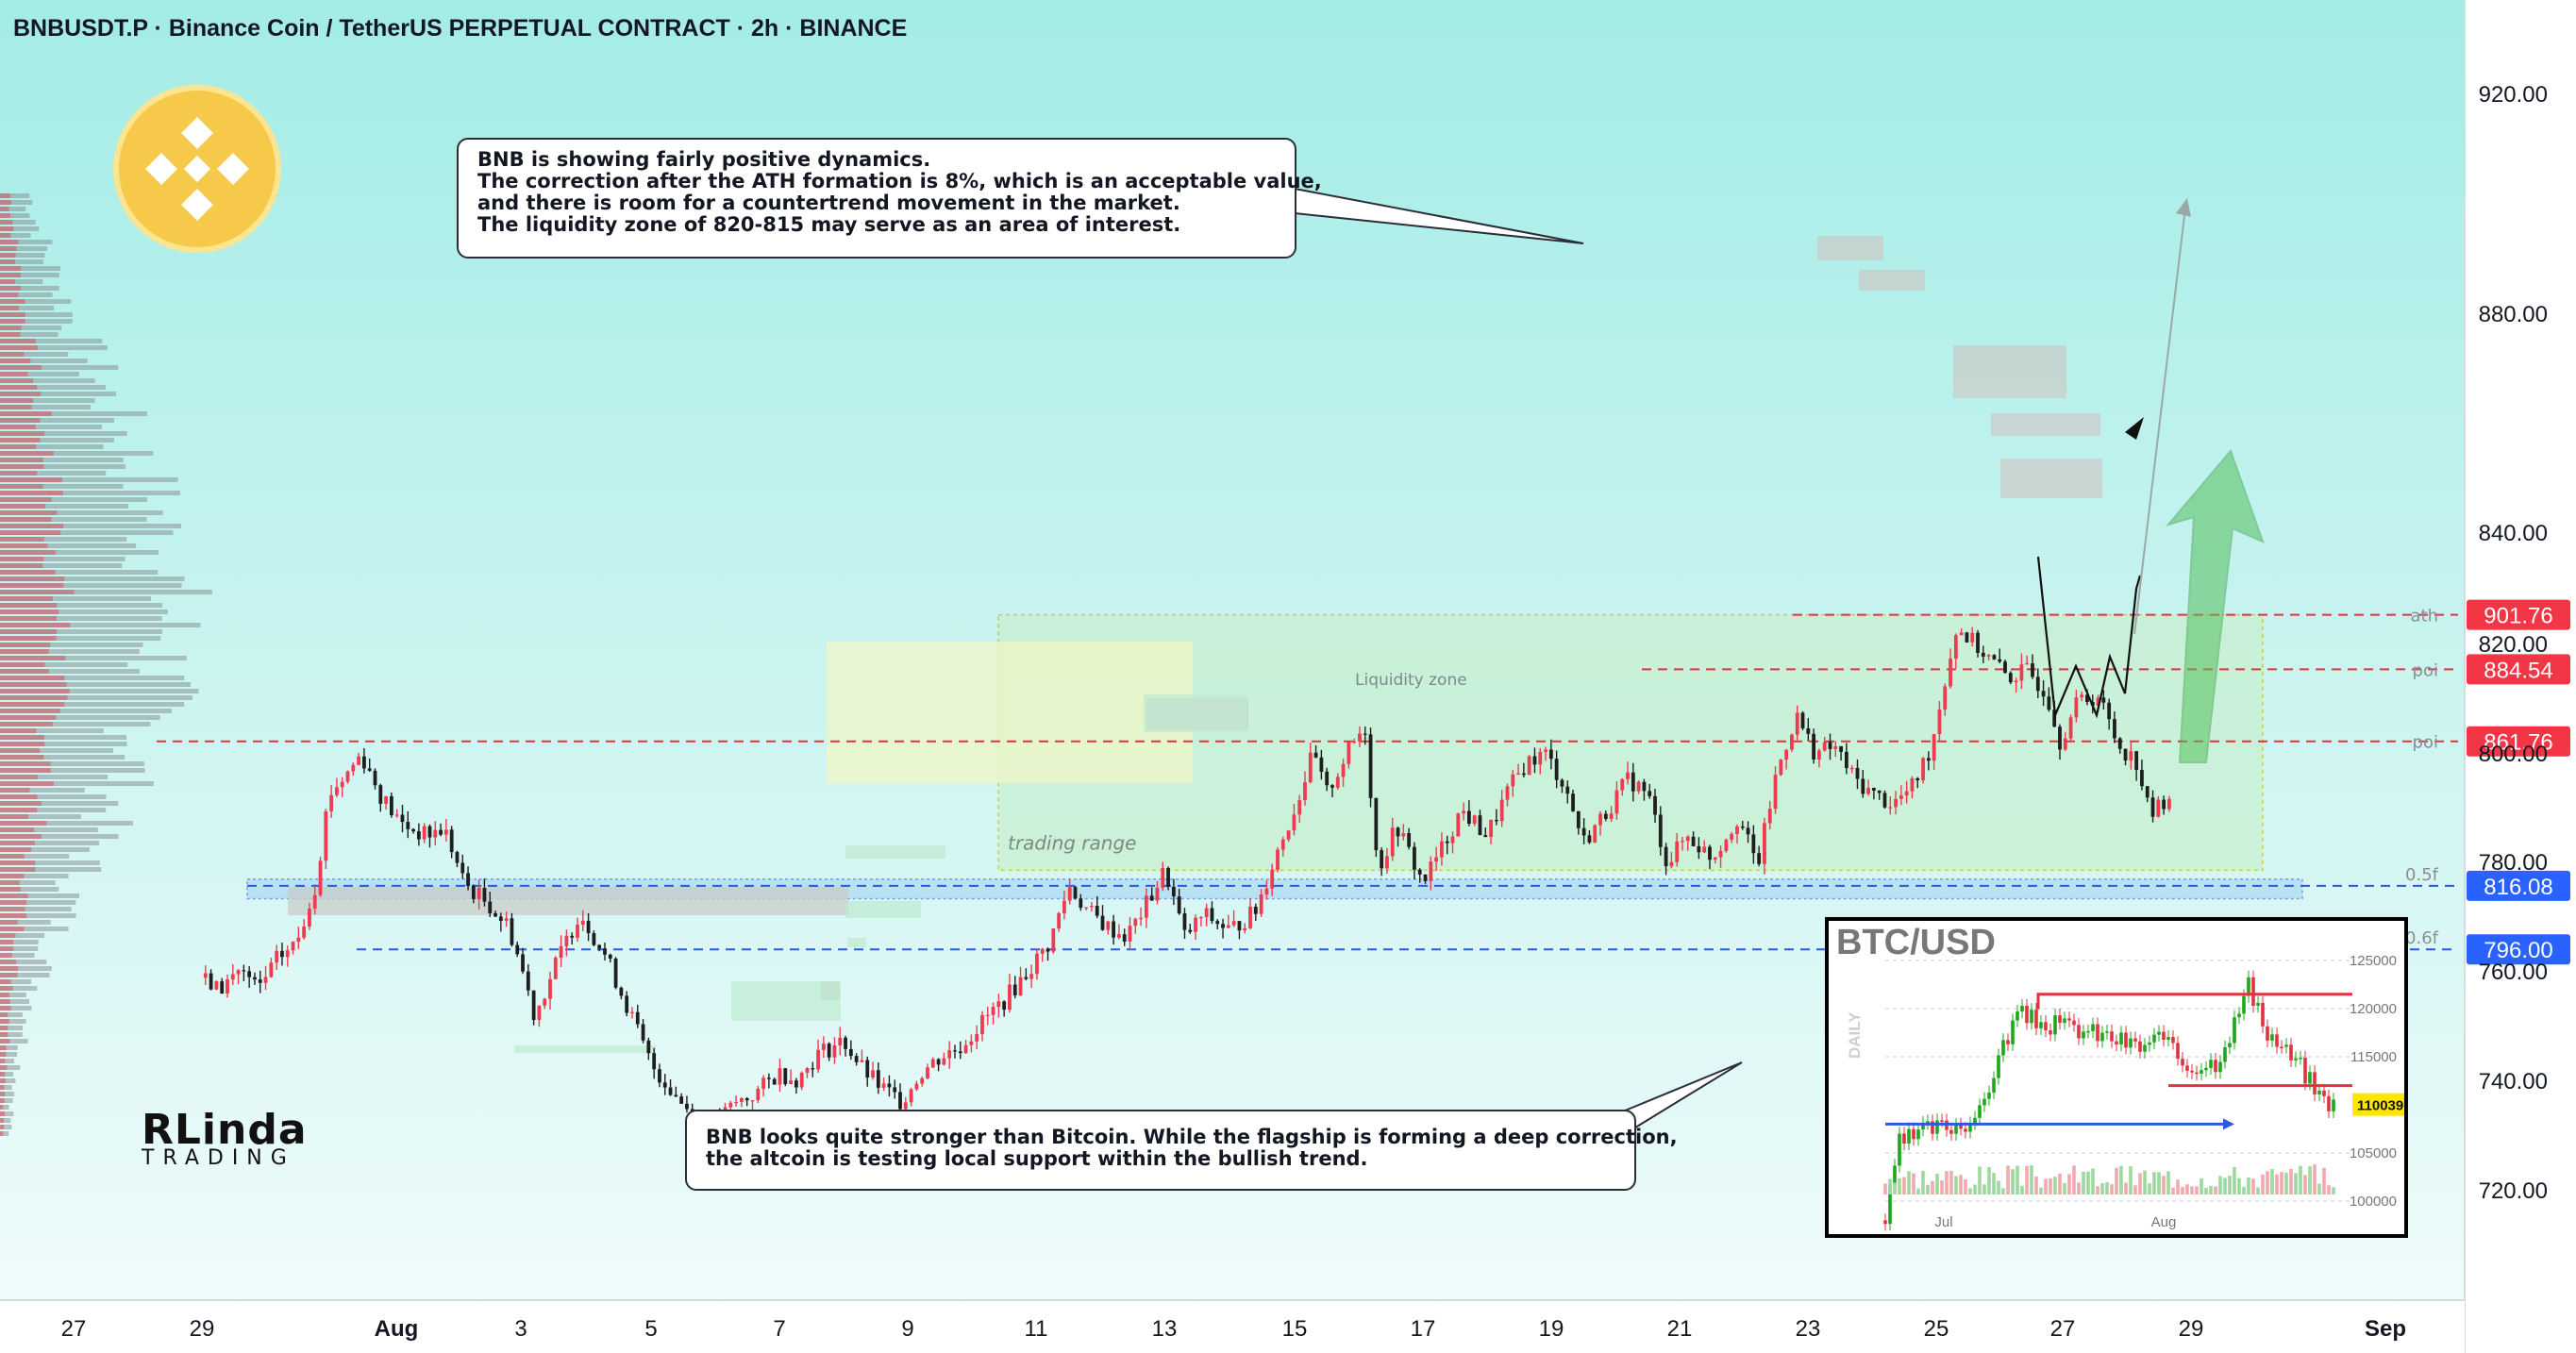  I want to click on volume-profile, so click(106, 664).